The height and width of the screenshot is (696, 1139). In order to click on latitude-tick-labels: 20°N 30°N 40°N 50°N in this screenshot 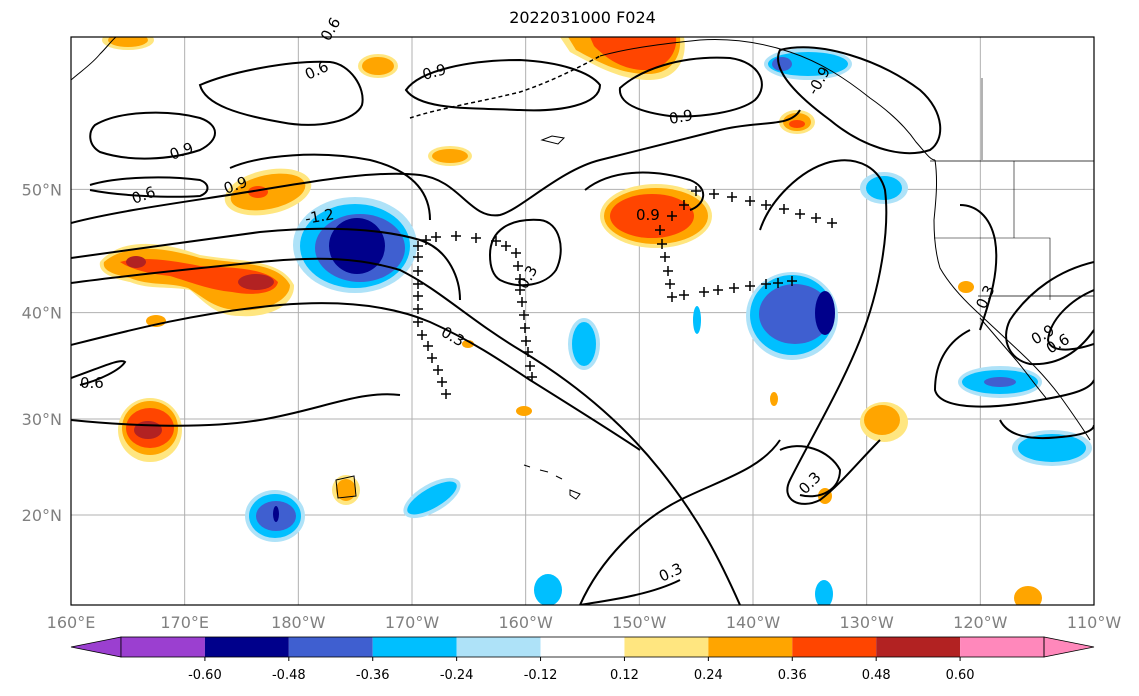, I will do `click(42, 352)`.